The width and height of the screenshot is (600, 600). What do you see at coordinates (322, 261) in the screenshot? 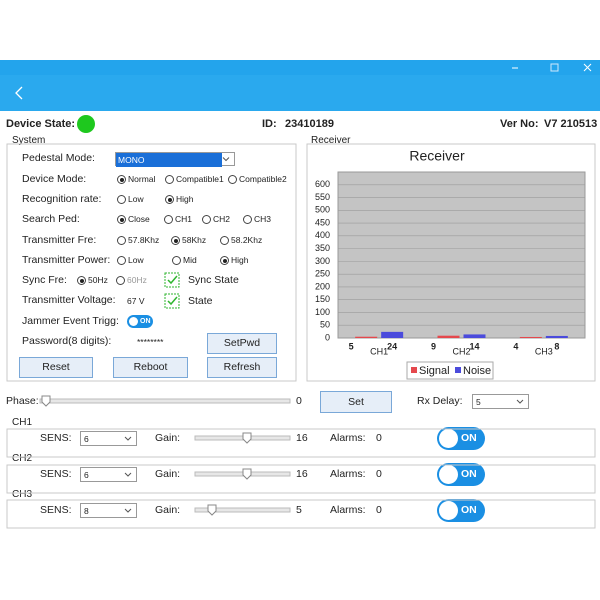
I see `y-tick-label: 300` at bounding box center [322, 261].